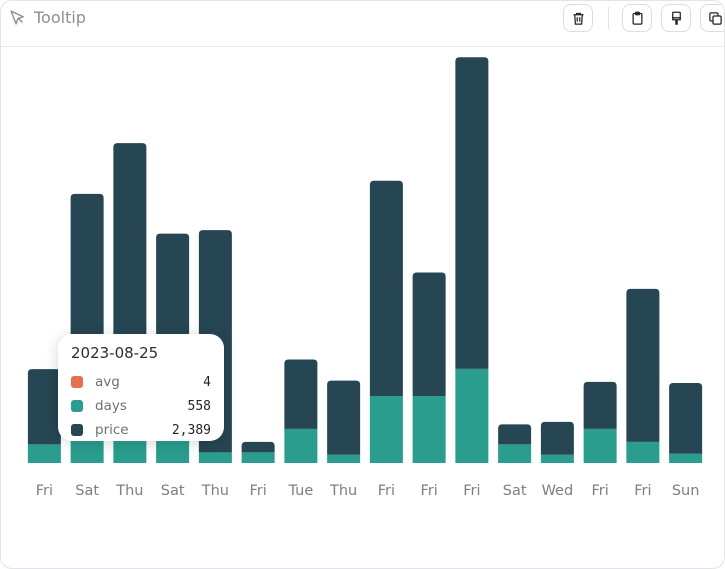  Describe the element at coordinates (77, 382) in the screenshot. I see `avg-swatch` at that location.